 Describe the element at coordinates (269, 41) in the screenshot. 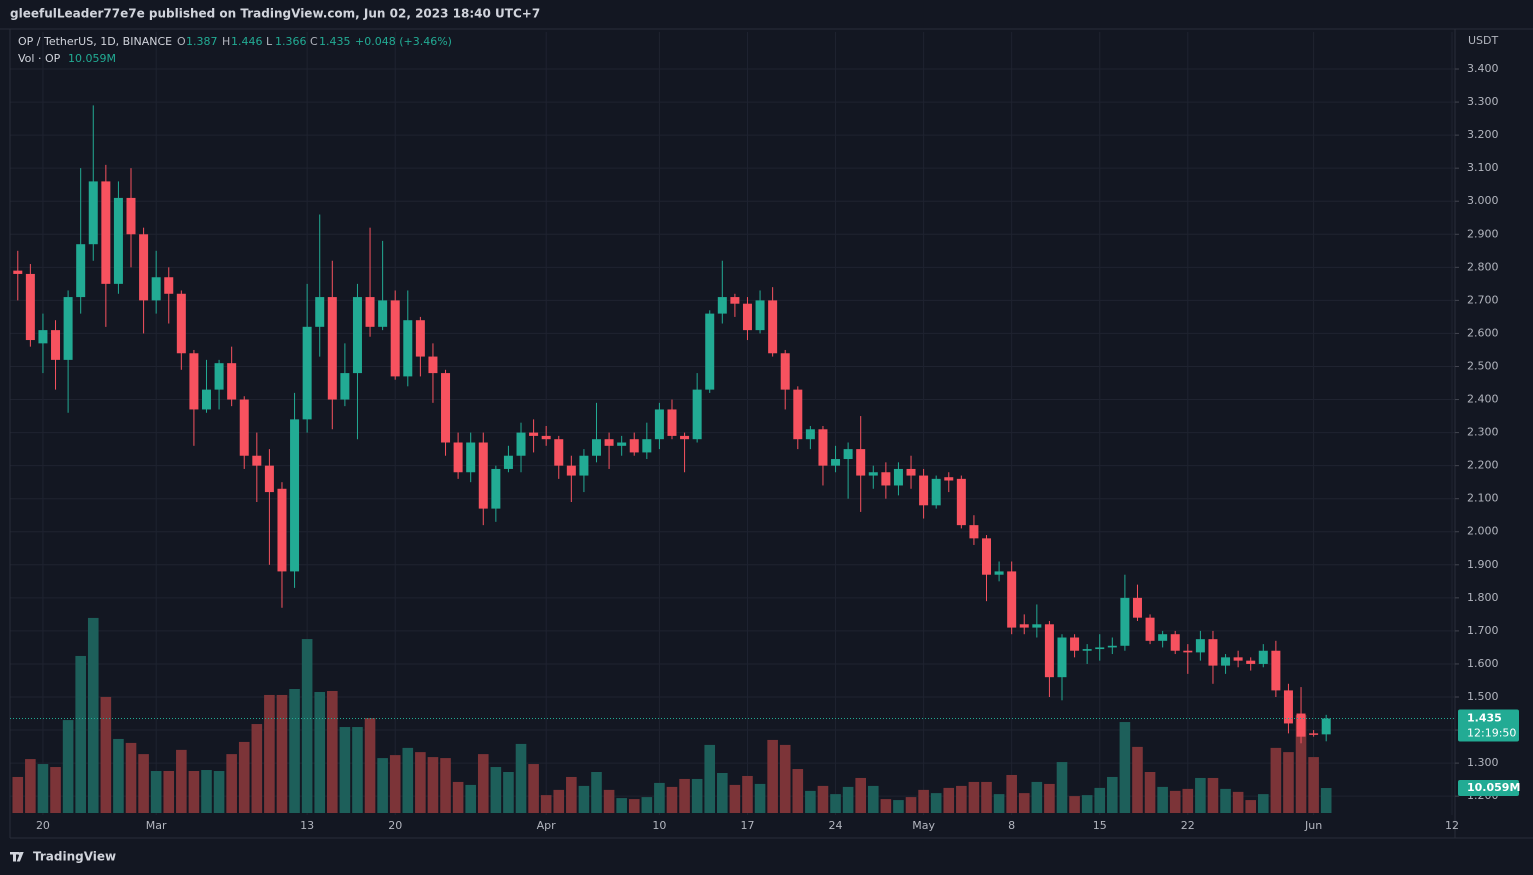

I see `legend-l: L` at that location.